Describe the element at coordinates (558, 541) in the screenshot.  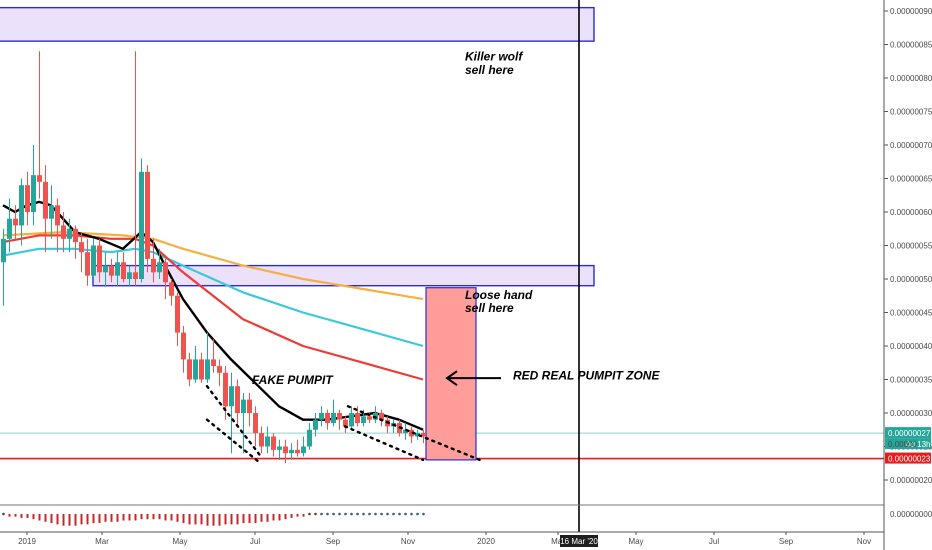
I see `x-tick-label: Mar` at that location.